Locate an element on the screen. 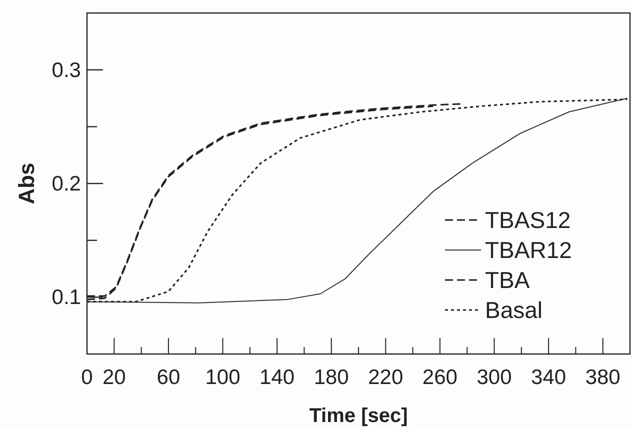 This screenshot has height=428, width=632. x-tick-label: 220 is located at coordinates (386, 377).